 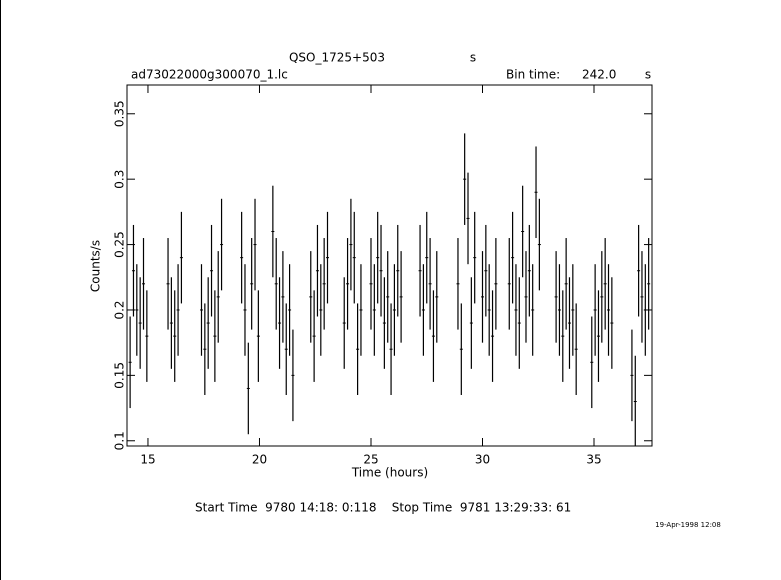 What do you see at coordinates (120, 440) in the screenshot?
I see `y-tick-label: 0.1` at bounding box center [120, 440].